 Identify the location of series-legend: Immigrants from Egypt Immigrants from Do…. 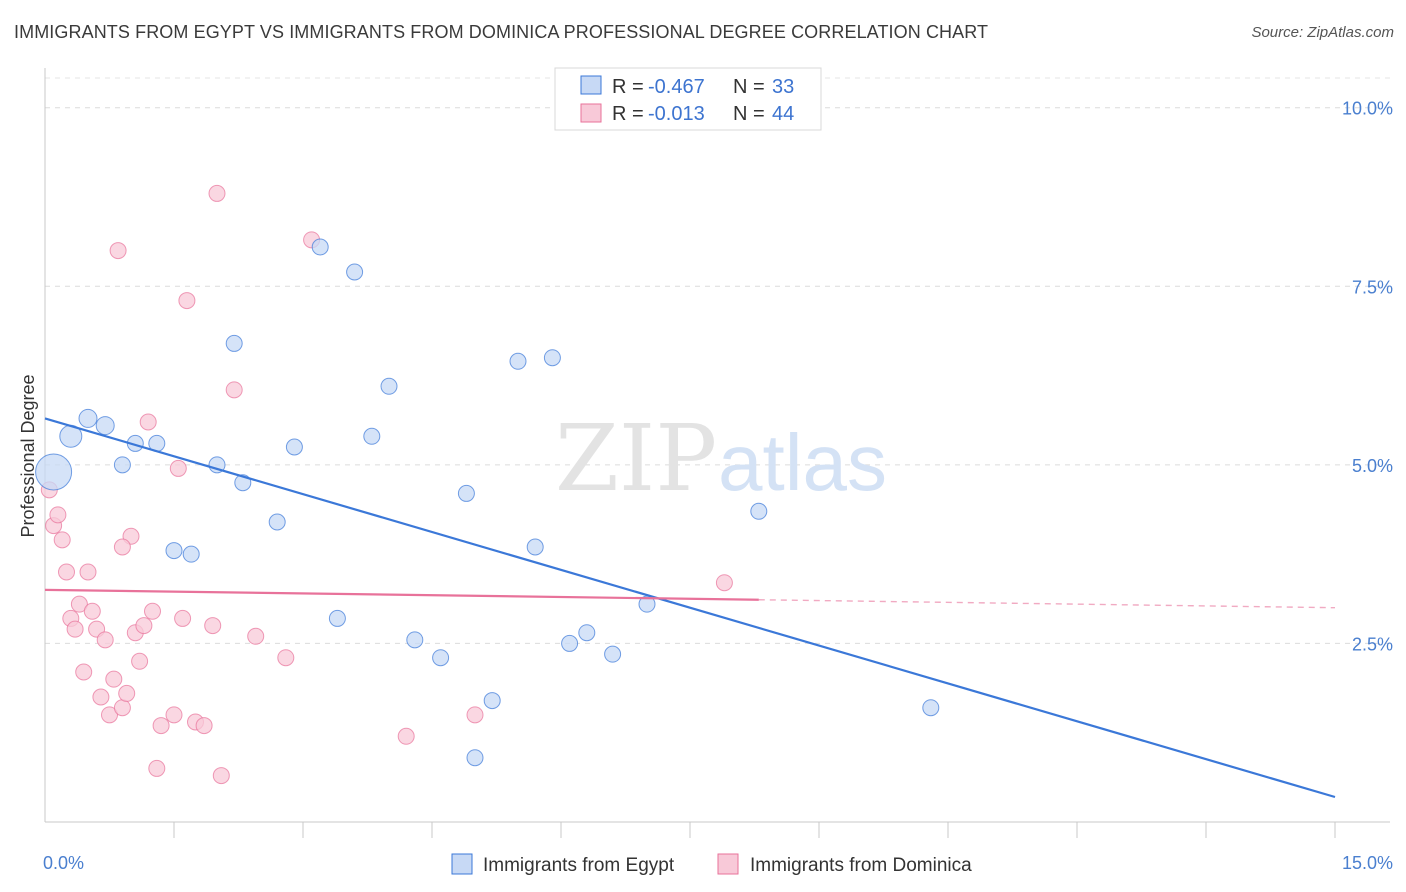
(711, 864).